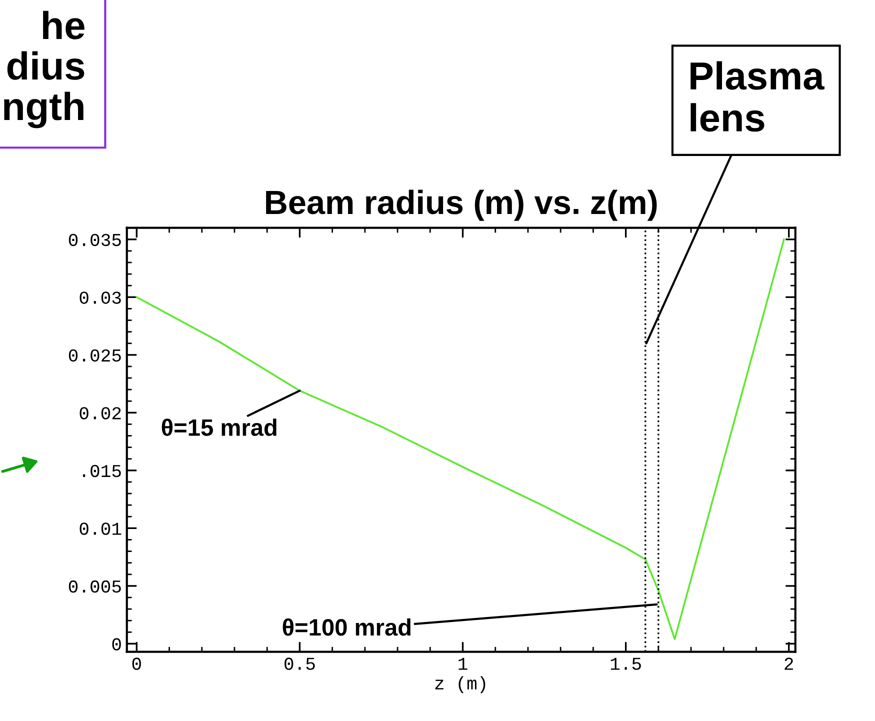  What do you see at coordinates (100, 413) in the screenshot?
I see `y-tick-label: 0.02` at bounding box center [100, 413].